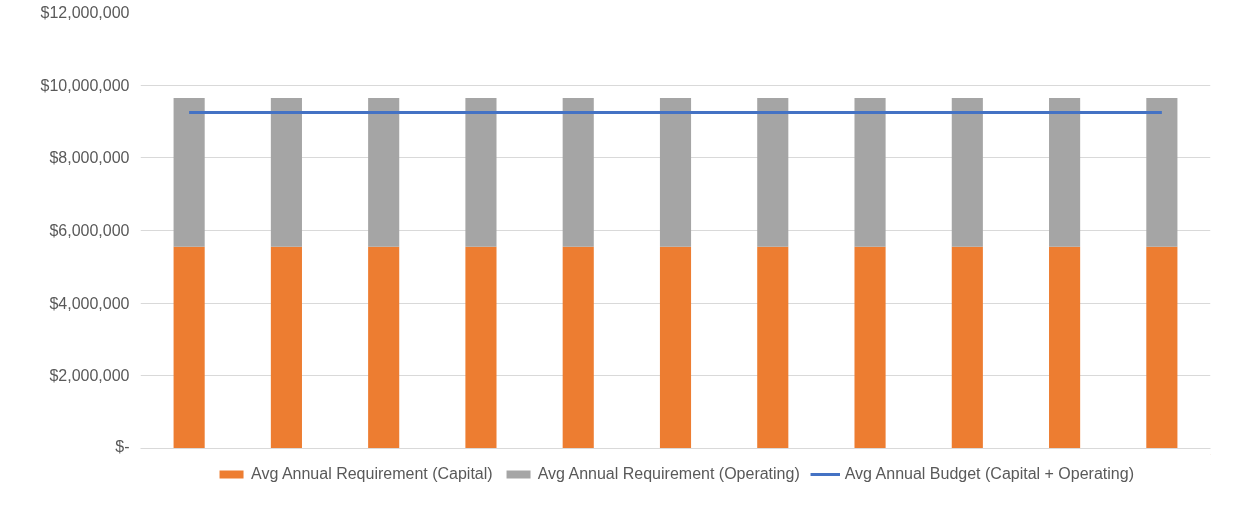 The height and width of the screenshot is (519, 1248). Describe the element at coordinates (122, 446) in the screenshot. I see `y-tick-label: $-` at that location.